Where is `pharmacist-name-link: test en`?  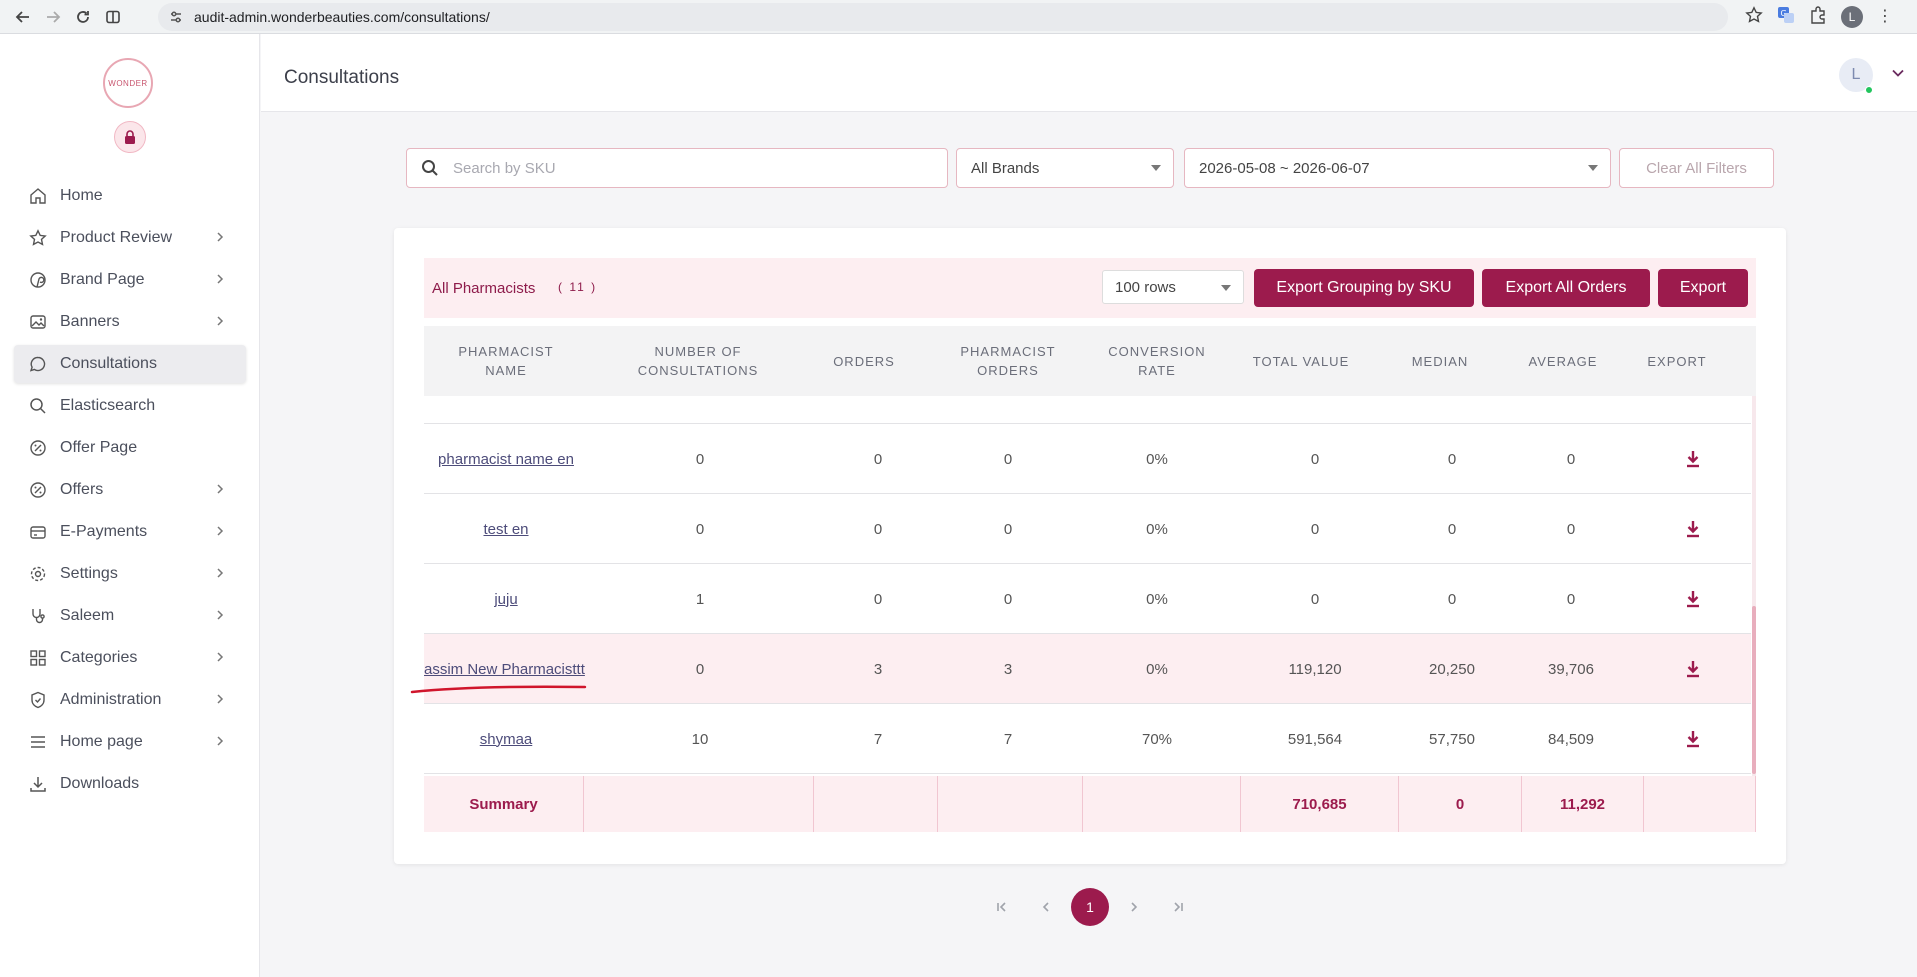 pharmacist-name-link: test en is located at coordinates (506, 529).